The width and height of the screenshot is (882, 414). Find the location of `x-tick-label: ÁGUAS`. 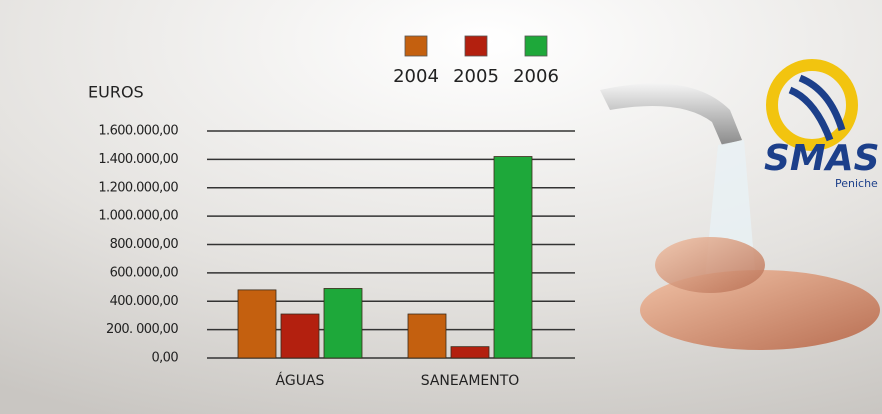

x-tick-label: ÁGUAS is located at coordinates (300, 380).